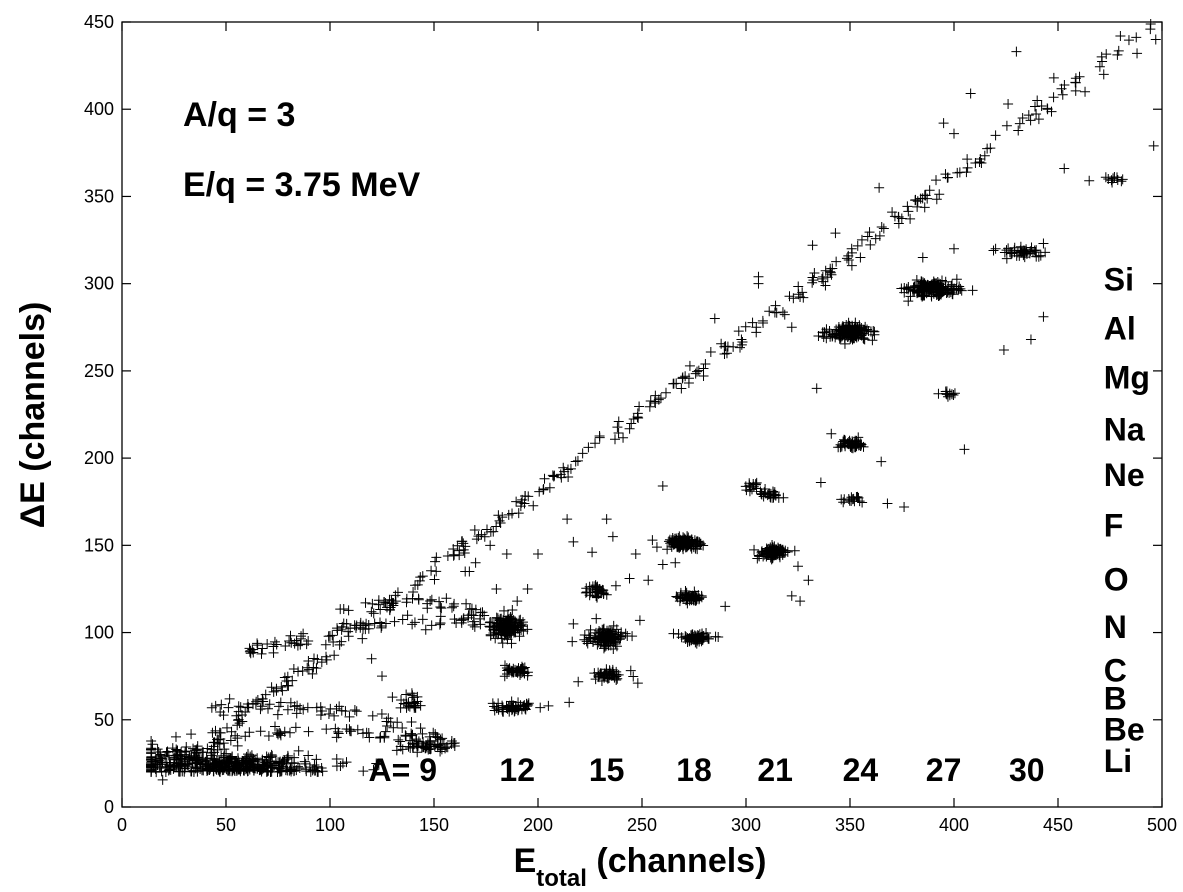  I want to click on x-tick-label: 150, so click(434, 825).